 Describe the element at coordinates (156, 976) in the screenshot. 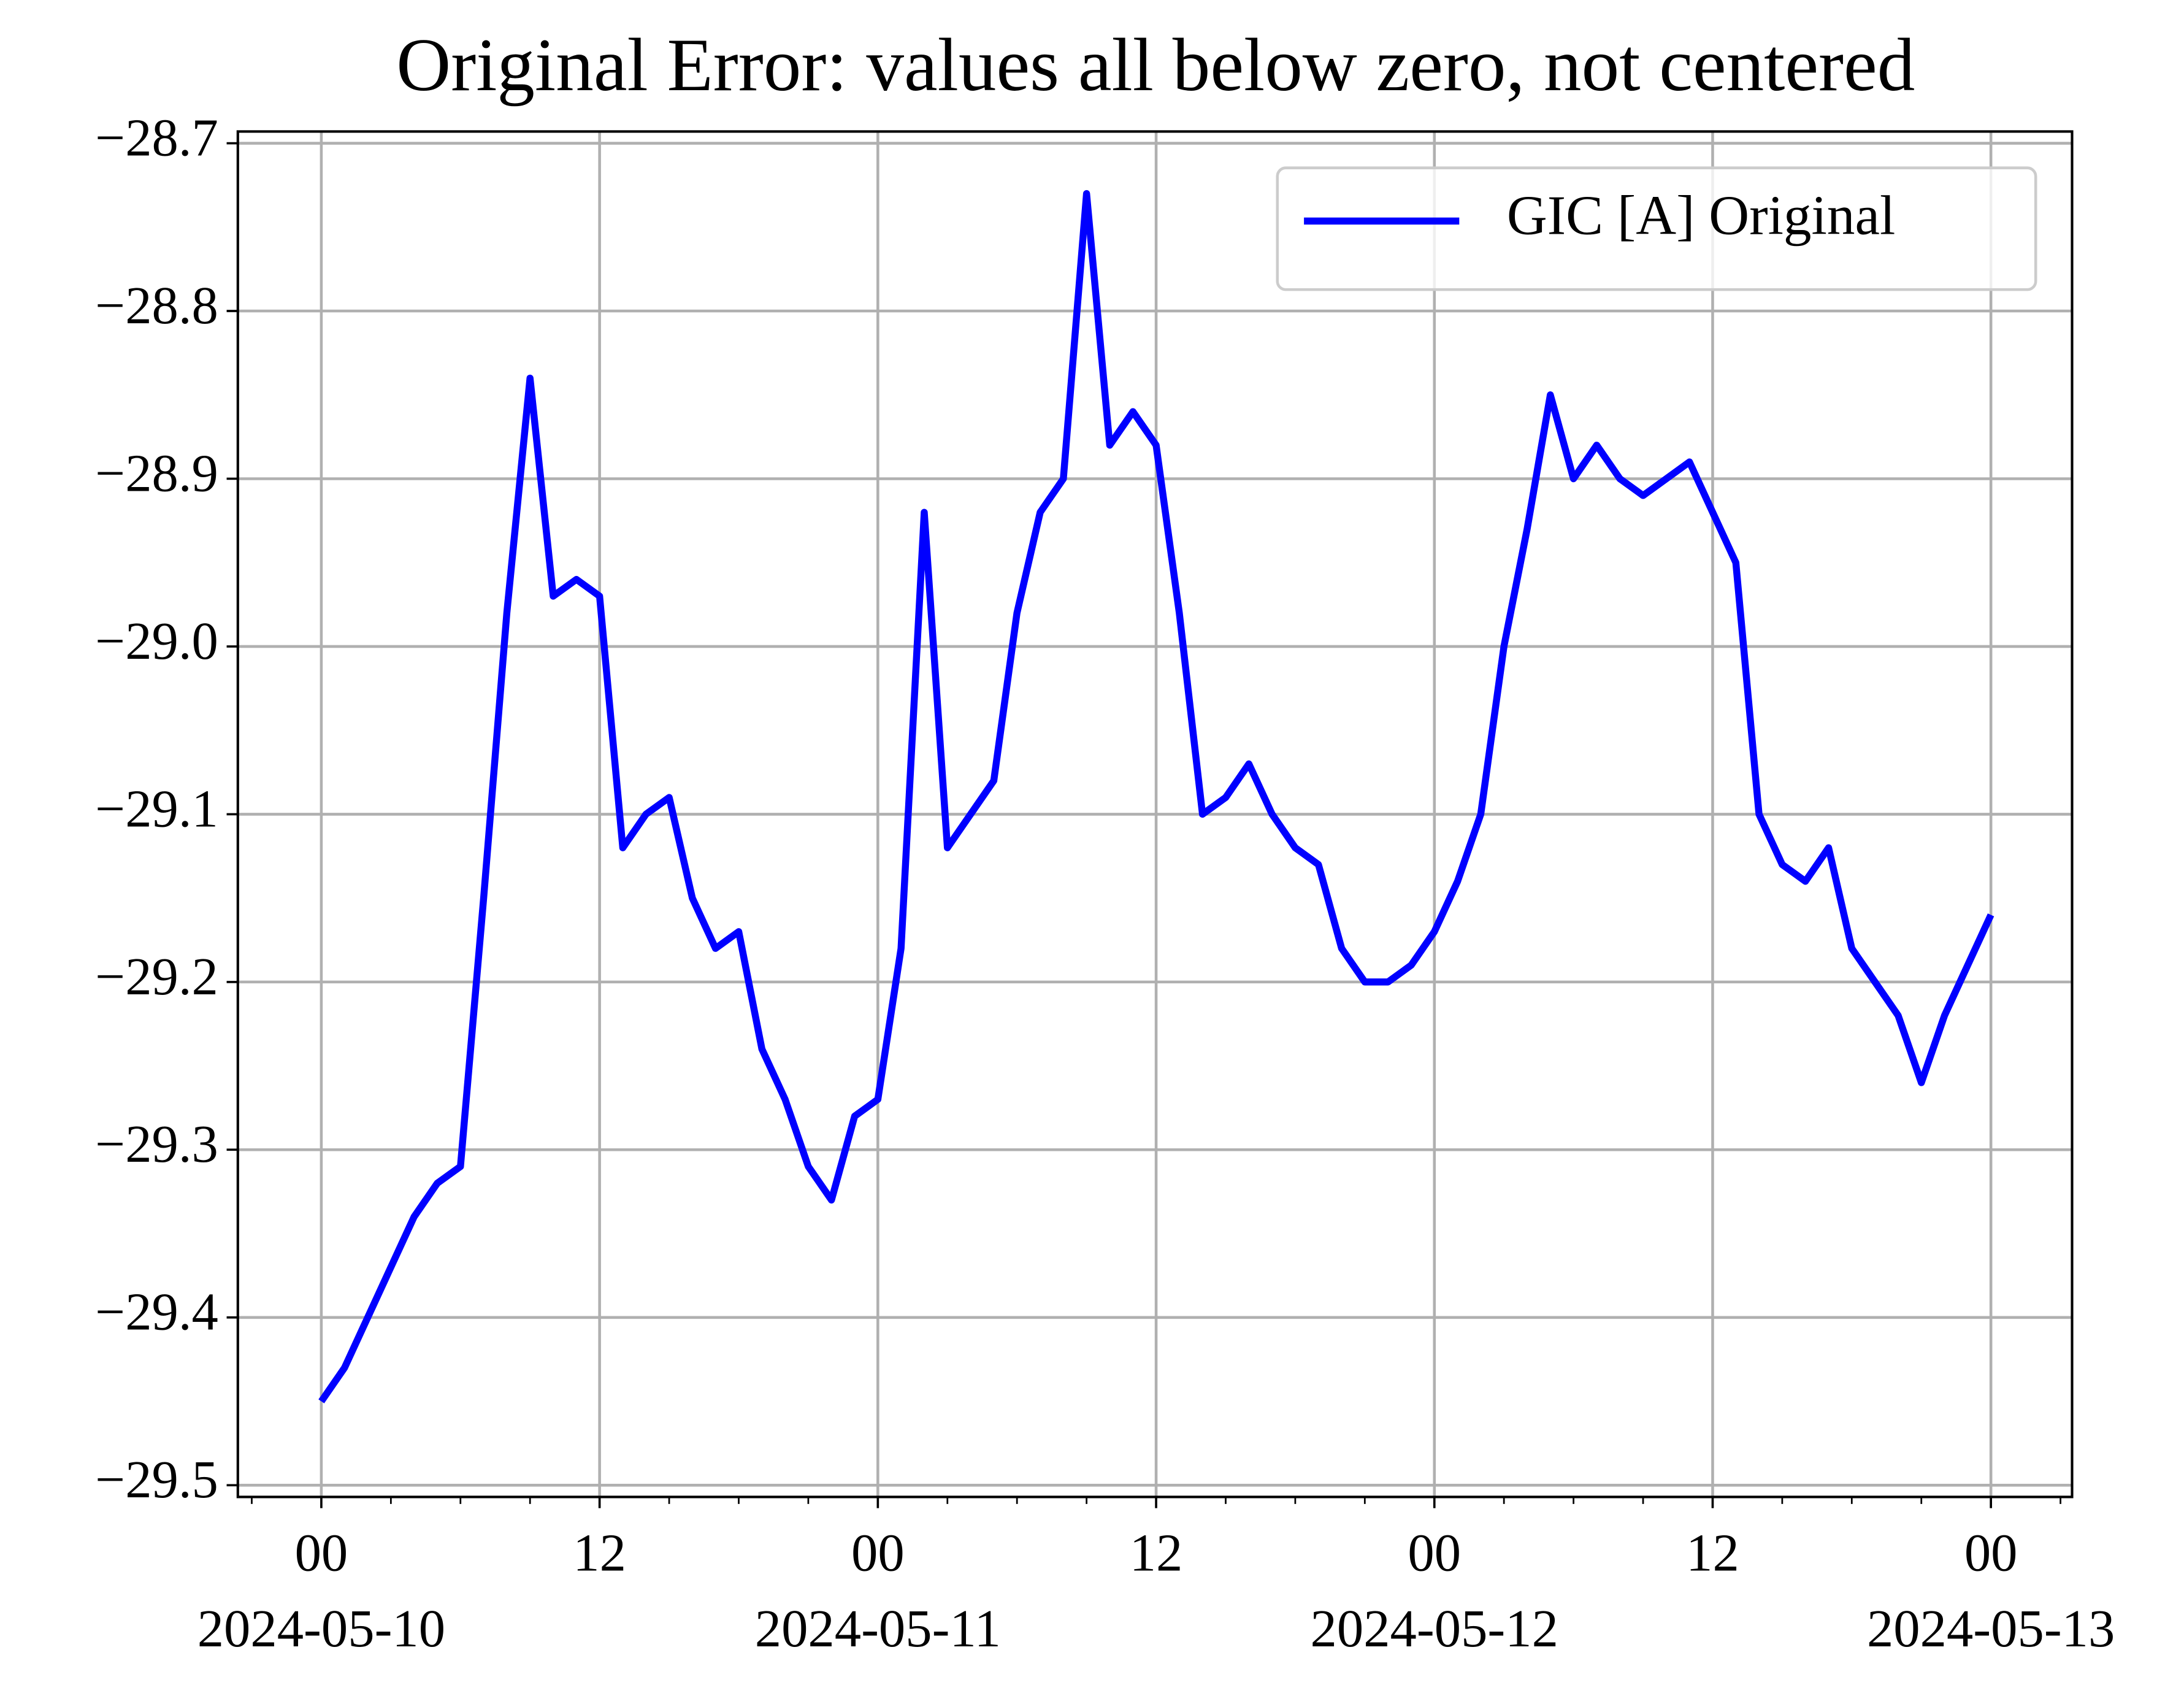

I see `y-tick-label: −29.2` at that location.